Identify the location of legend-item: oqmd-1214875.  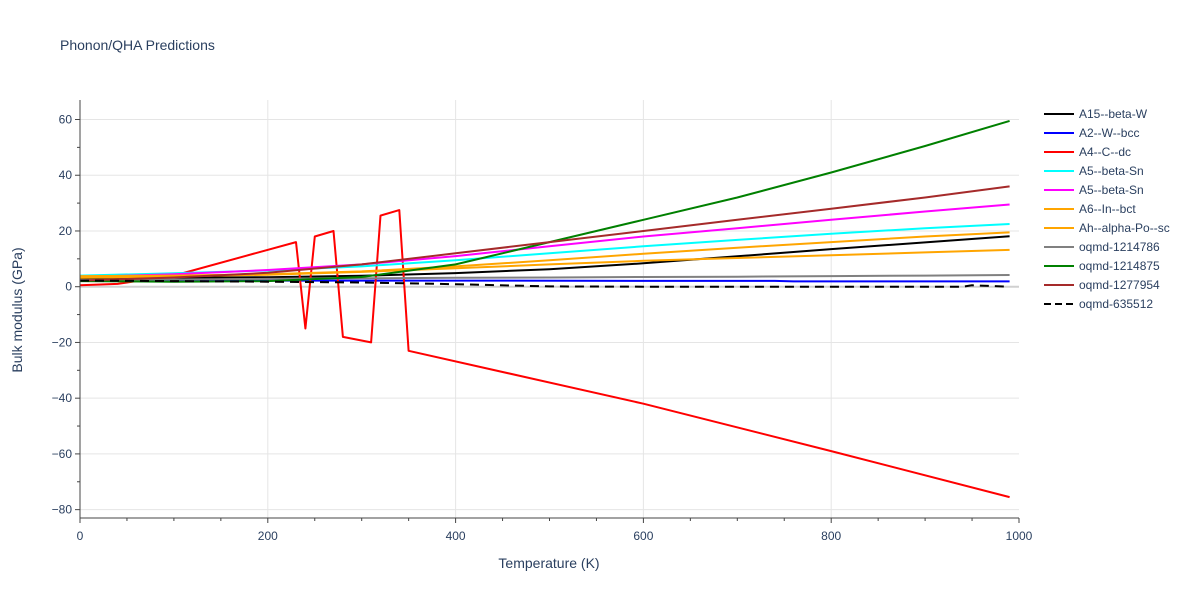
(1102, 266).